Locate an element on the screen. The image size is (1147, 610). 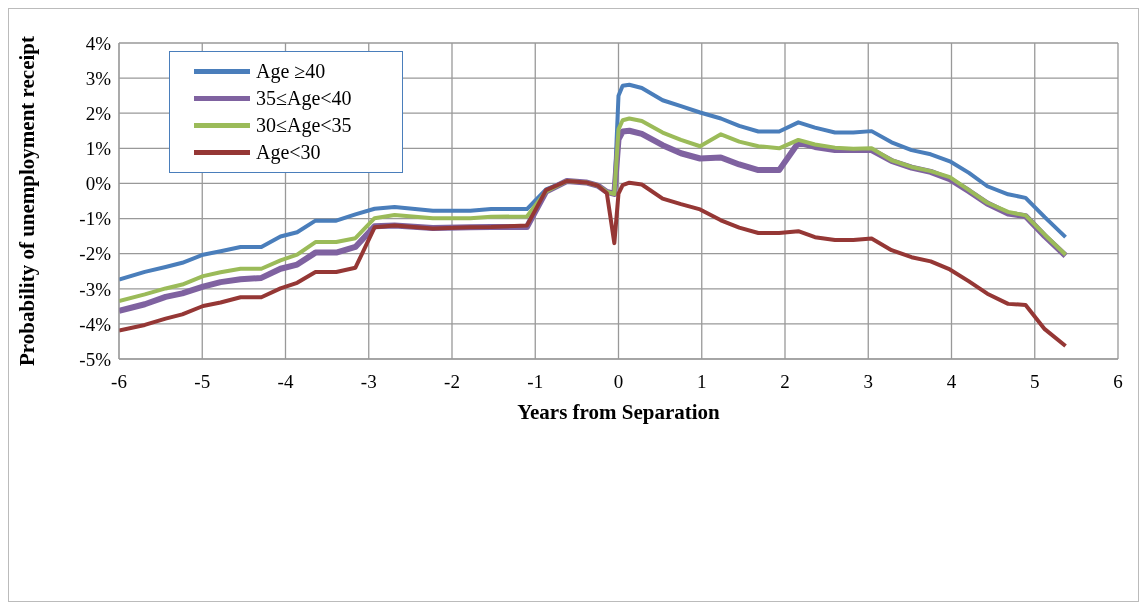
x-axis-title: Years from Separation is located at coordinates (619, 412).